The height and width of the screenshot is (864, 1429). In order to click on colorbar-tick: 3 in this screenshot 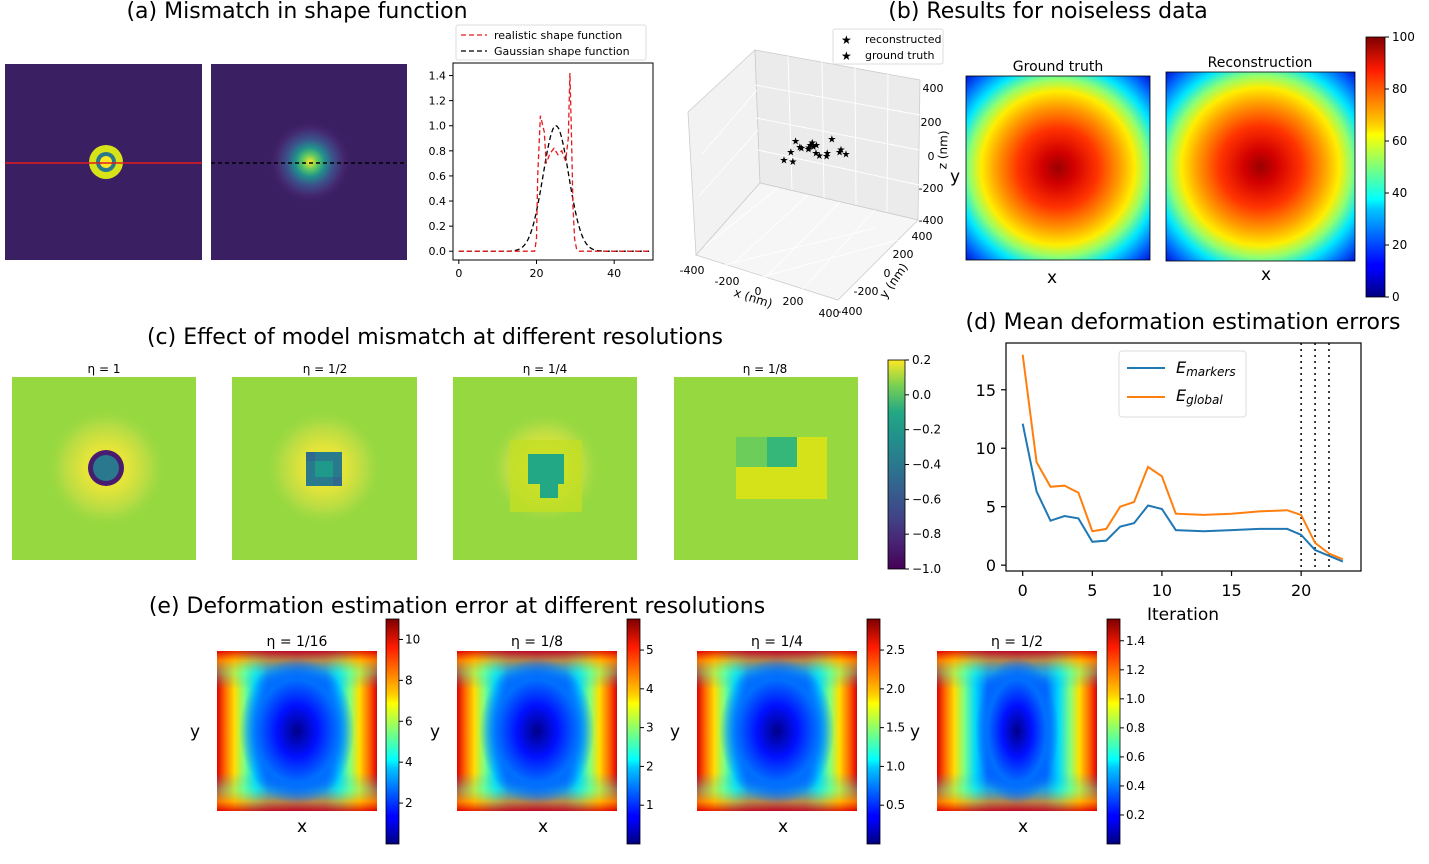, I will do `click(650, 728)`.